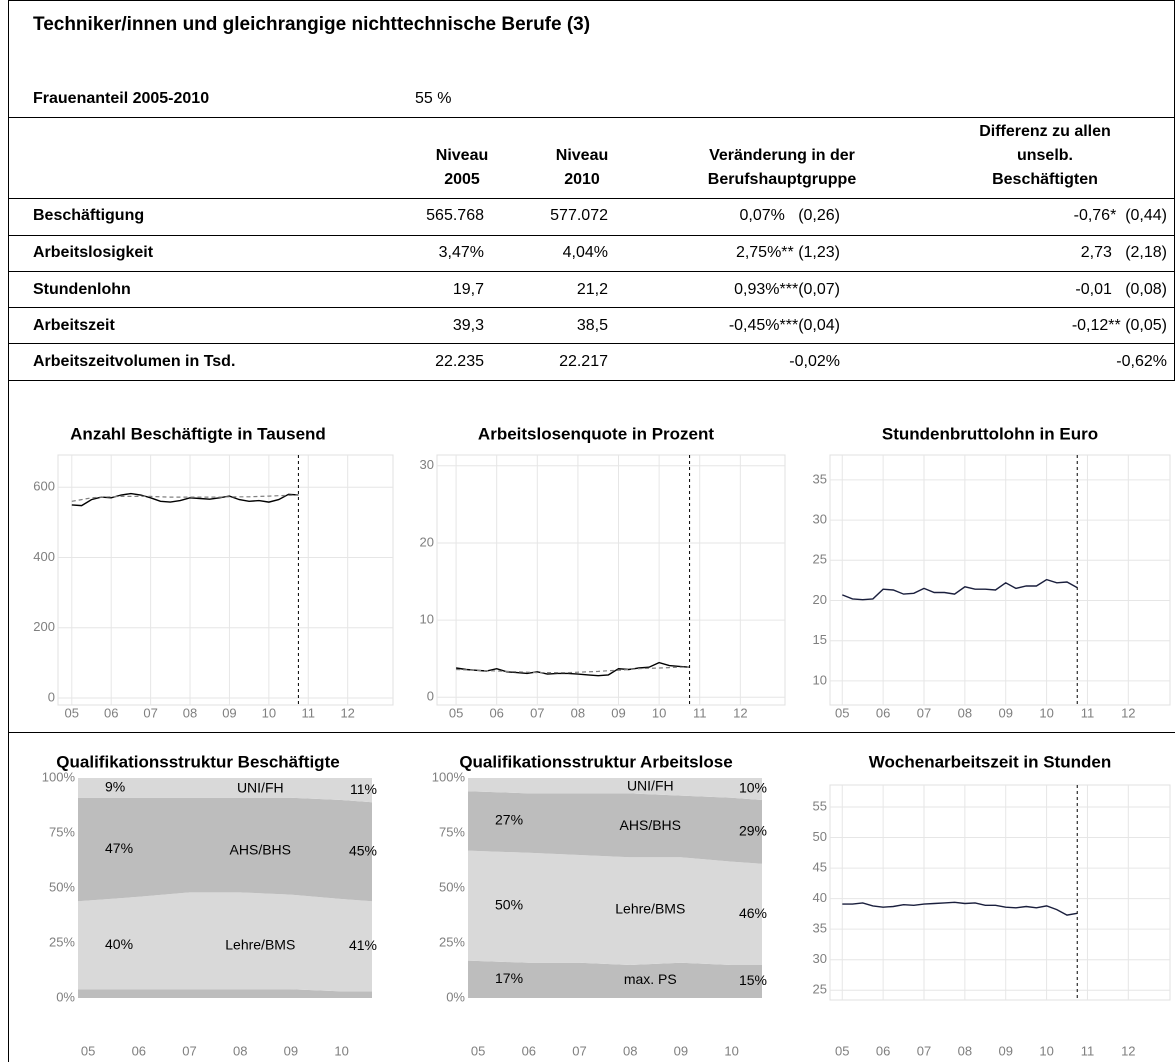 The image size is (1175, 1062). I want to click on cell: -0,45%***(0,04), so click(784, 325).